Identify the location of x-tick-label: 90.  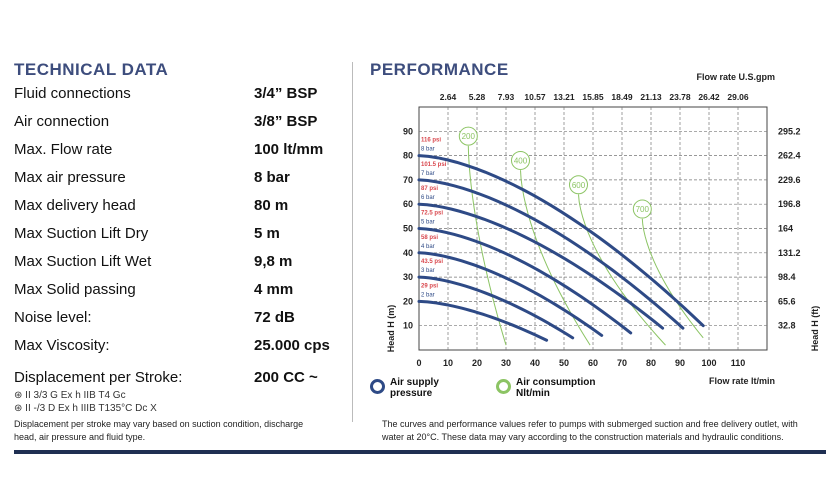
(680, 363).